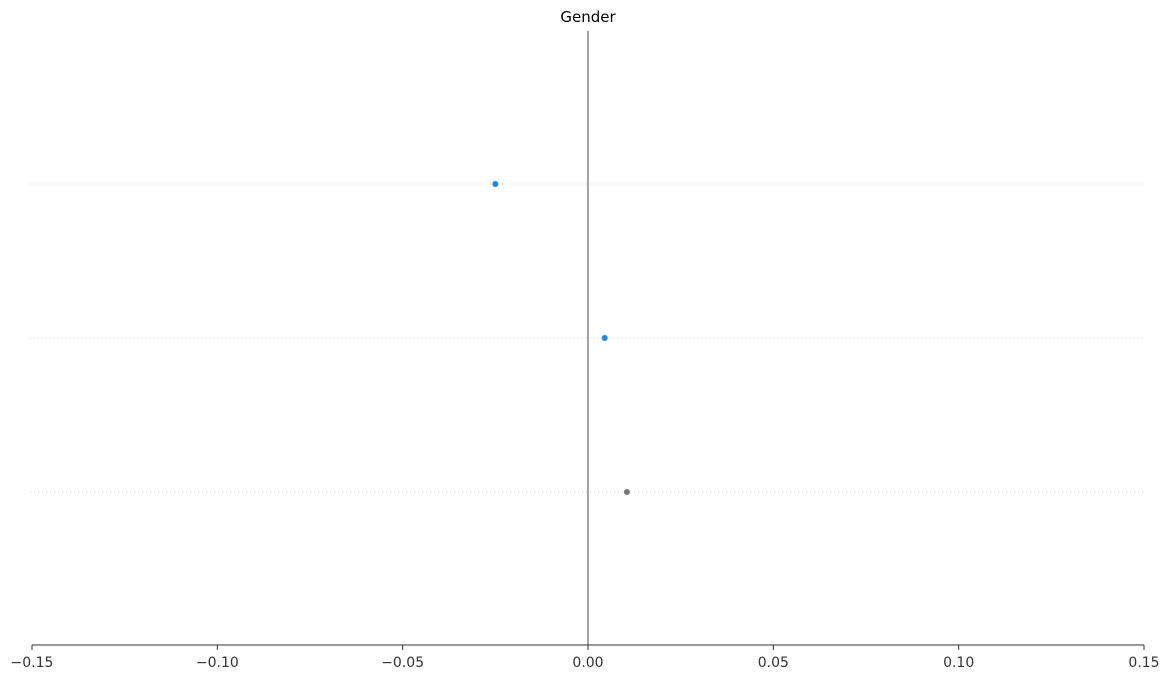 Image resolution: width=1170 pixels, height=680 pixels. What do you see at coordinates (561, 338) in the screenshot?
I see `data-points` at bounding box center [561, 338].